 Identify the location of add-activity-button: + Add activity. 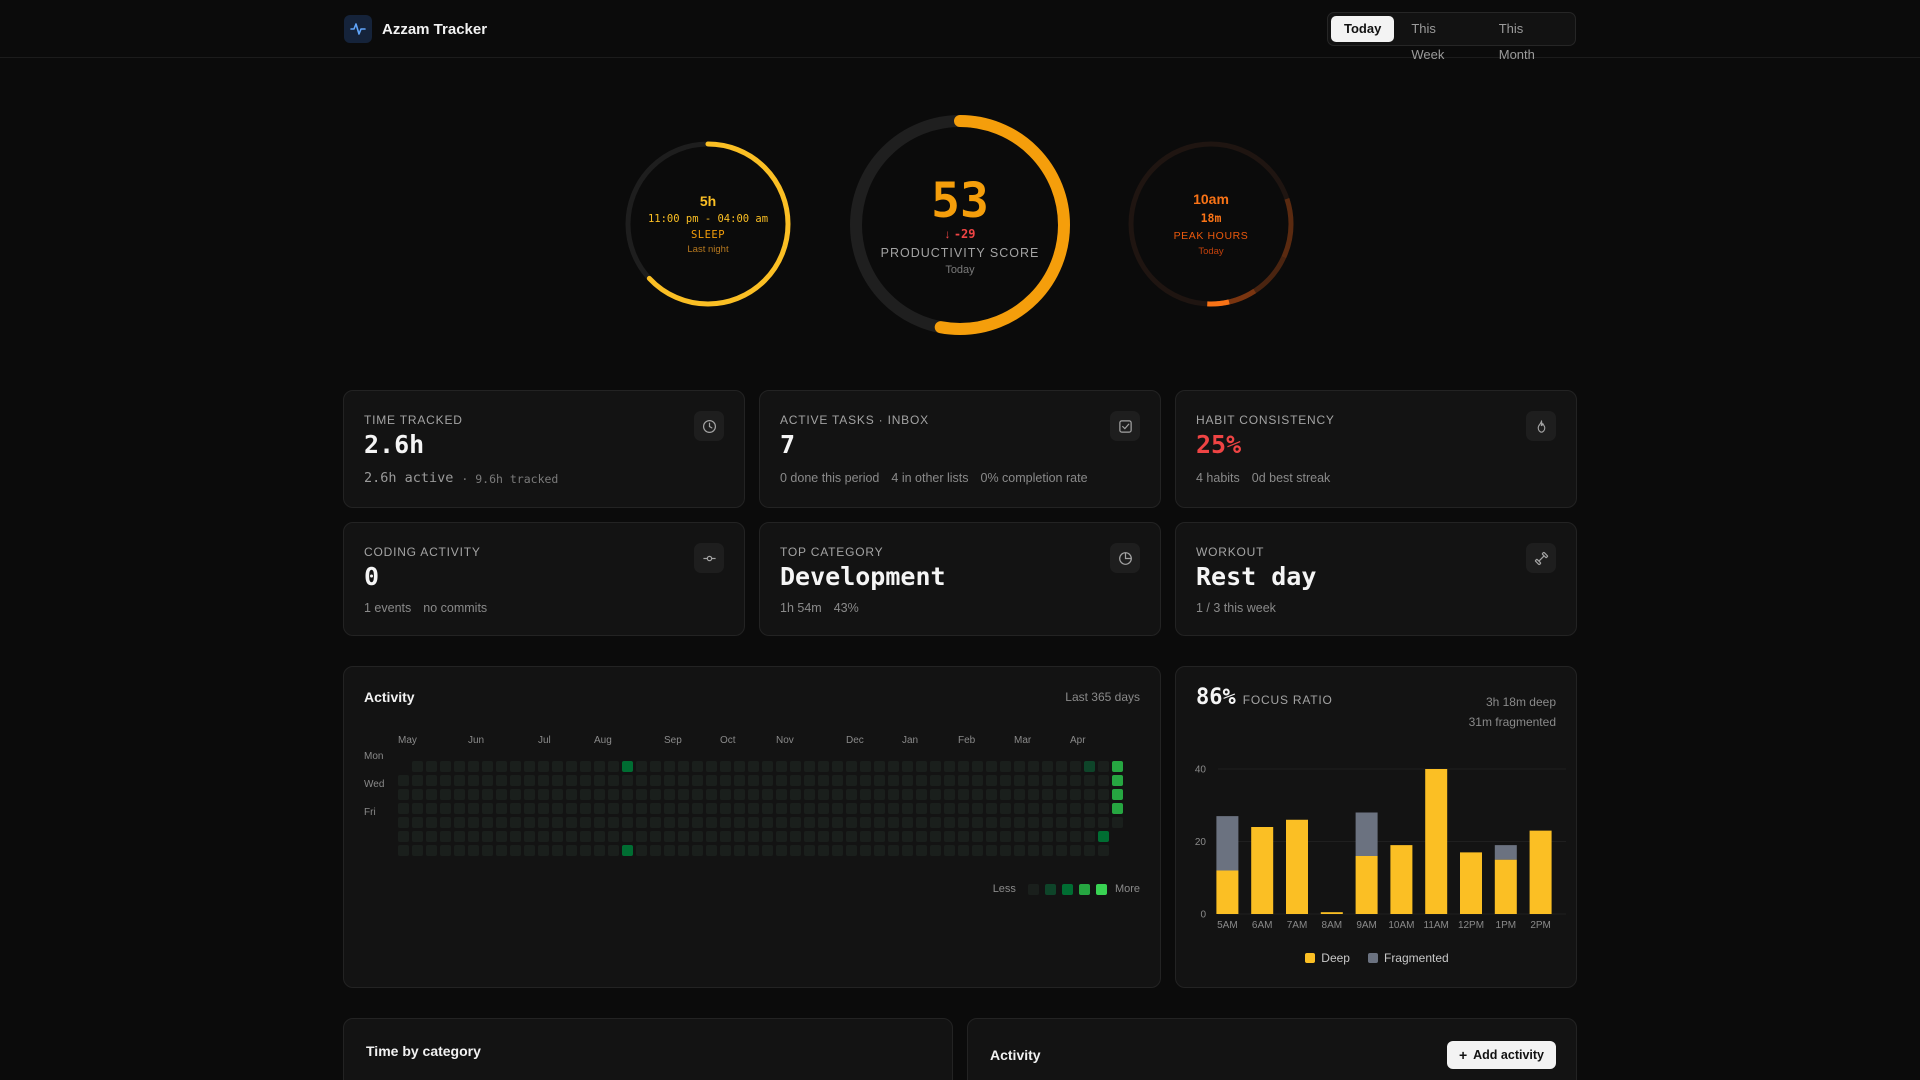
(1501, 1055).